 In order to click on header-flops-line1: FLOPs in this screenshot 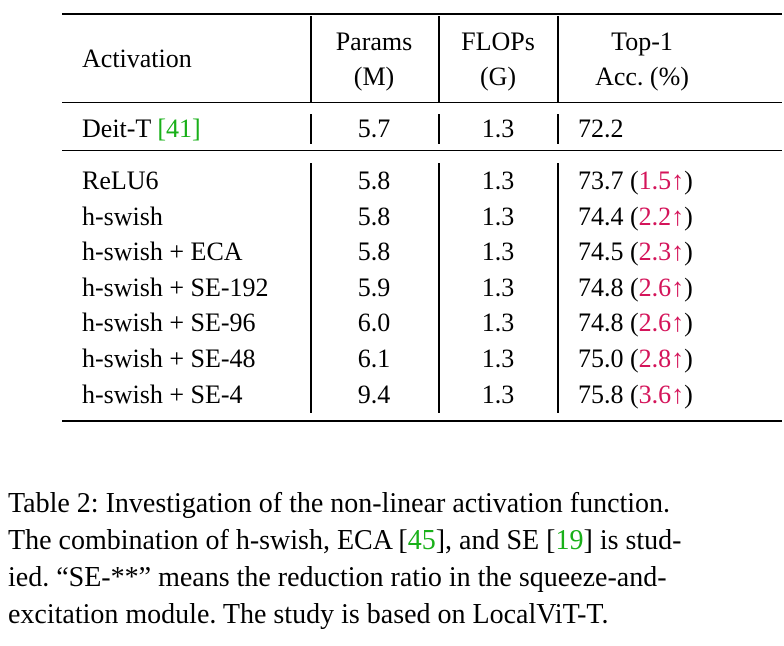, I will do `click(498, 41)`.